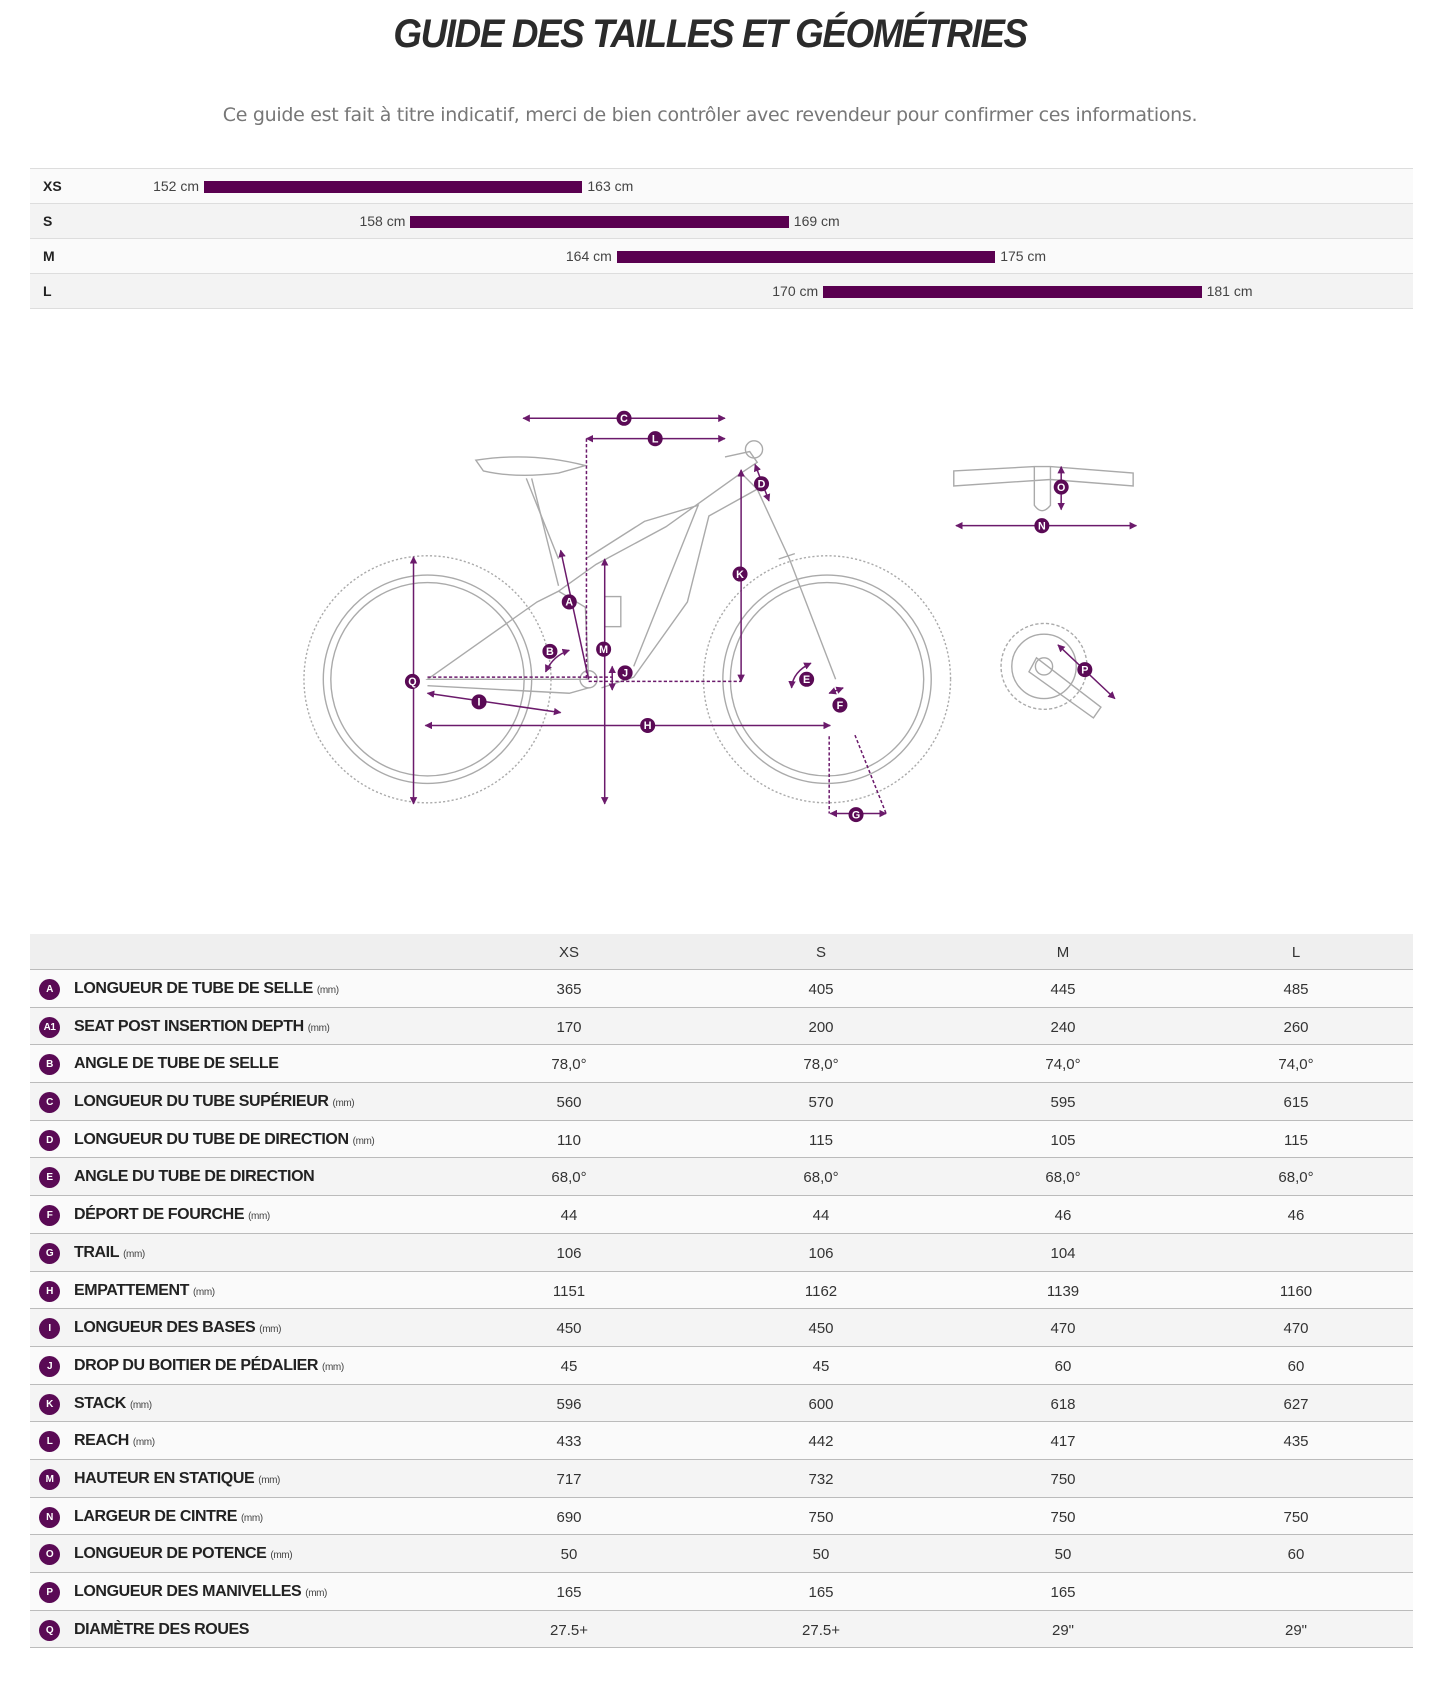  Describe the element at coordinates (569, 1329) in the screenshot. I see `cell-xs: 450` at that location.